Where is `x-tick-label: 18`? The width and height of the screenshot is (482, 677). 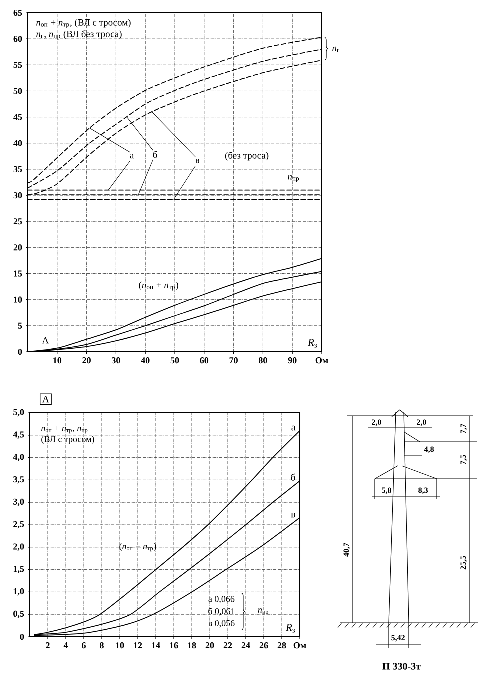 x-tick-label: 18 is located at coordinates (192, 645).